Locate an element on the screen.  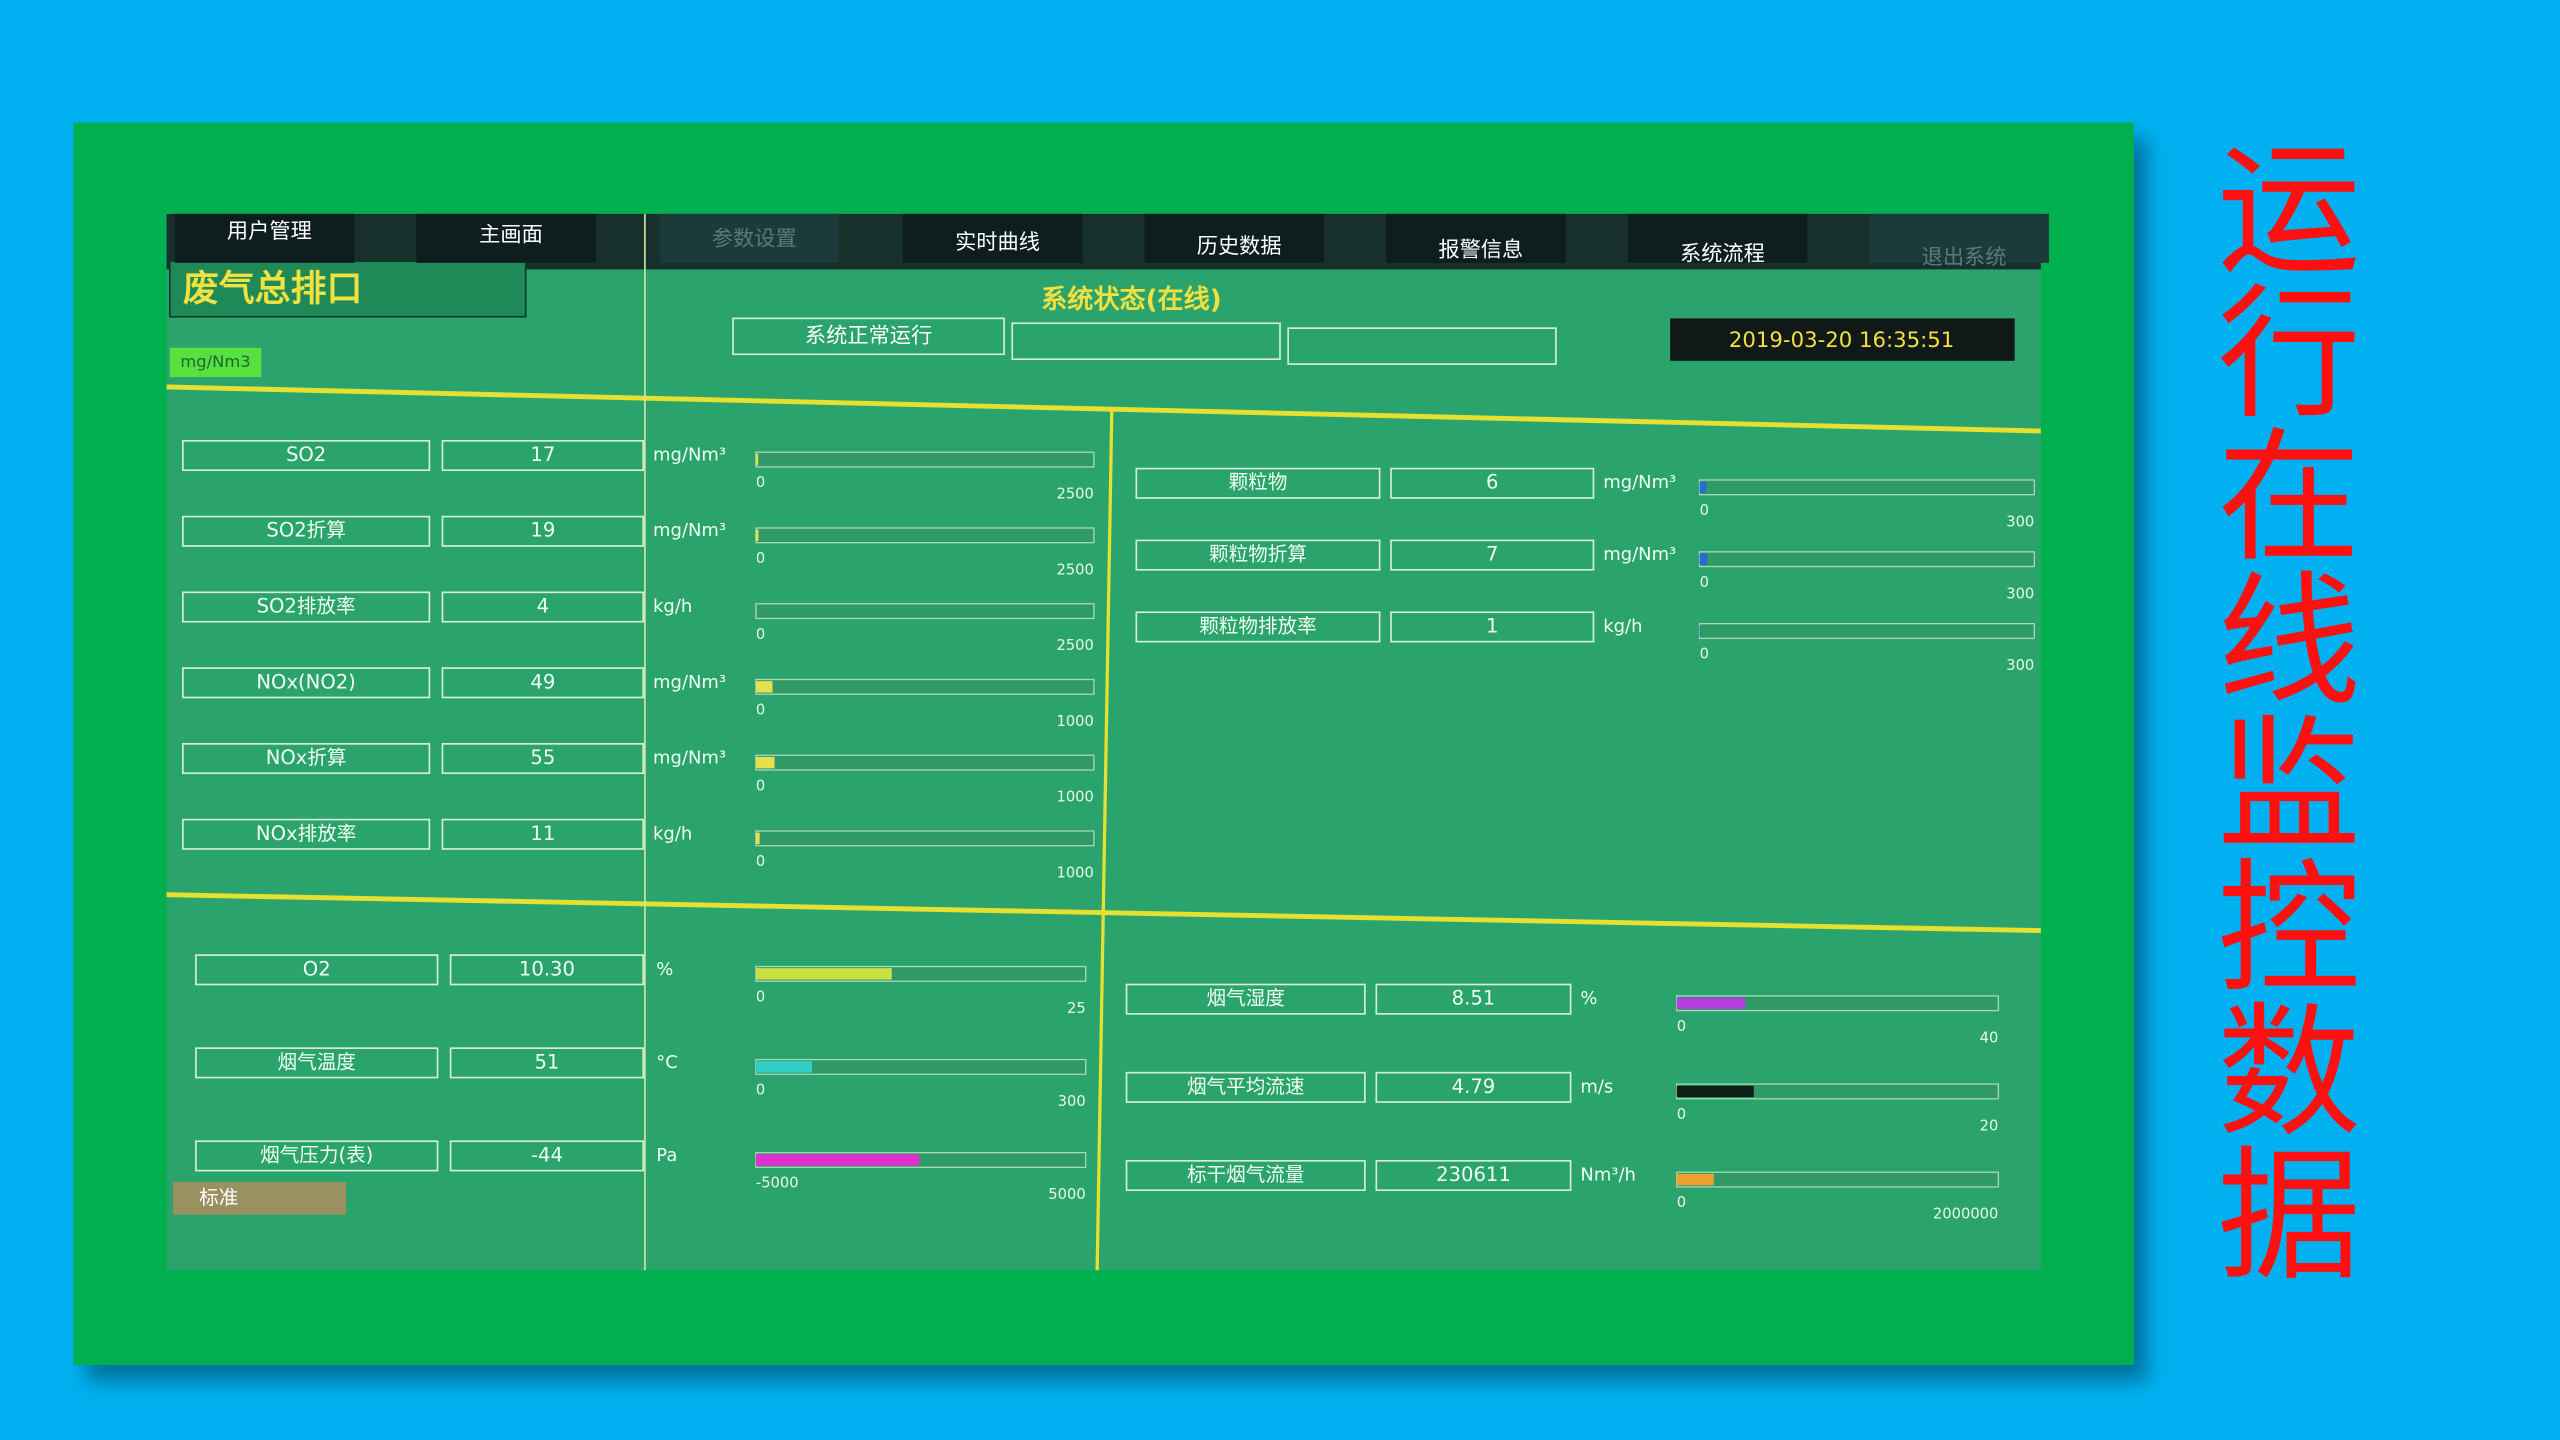
item-name: NOx(NO2) is located at coordinates (305, 681).